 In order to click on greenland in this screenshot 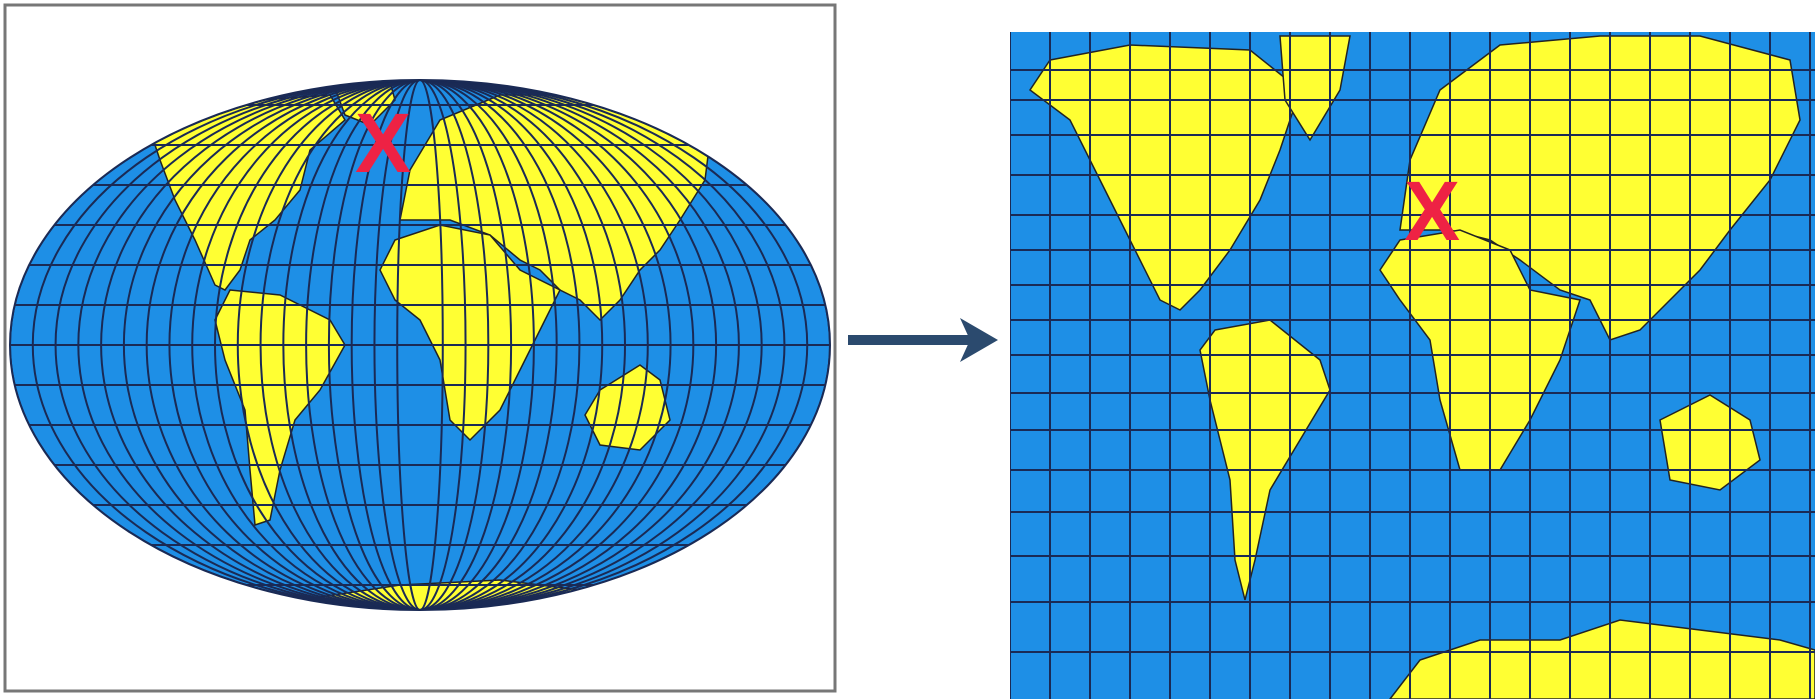, I will do `click(1315, 88)`.